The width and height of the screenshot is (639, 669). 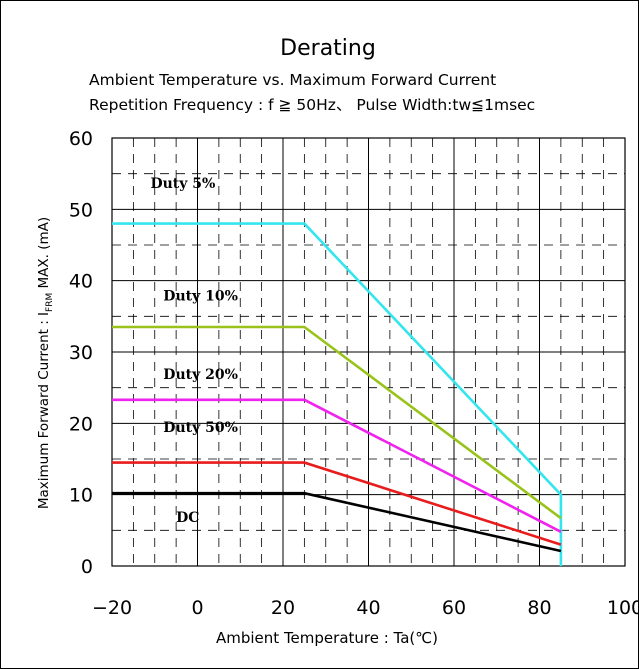 I want to click on y-axis-label: Maximum Forward Current : IFRM MAX. (mA), so click(x=45, y=363).